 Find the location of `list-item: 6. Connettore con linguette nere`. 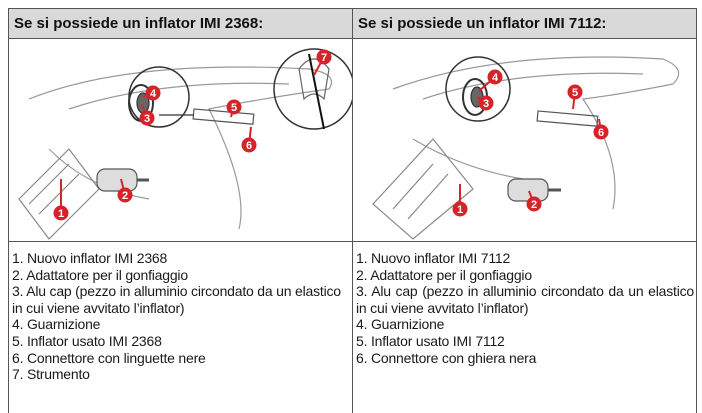

list-item: 6. Connettore con linguette nere is located at coordinates (181, 358).